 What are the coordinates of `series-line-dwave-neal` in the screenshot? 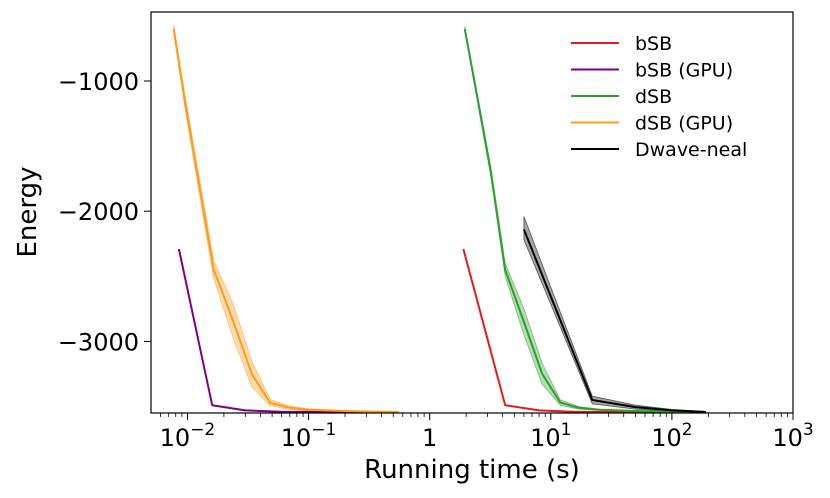 It's located at (614, 321).